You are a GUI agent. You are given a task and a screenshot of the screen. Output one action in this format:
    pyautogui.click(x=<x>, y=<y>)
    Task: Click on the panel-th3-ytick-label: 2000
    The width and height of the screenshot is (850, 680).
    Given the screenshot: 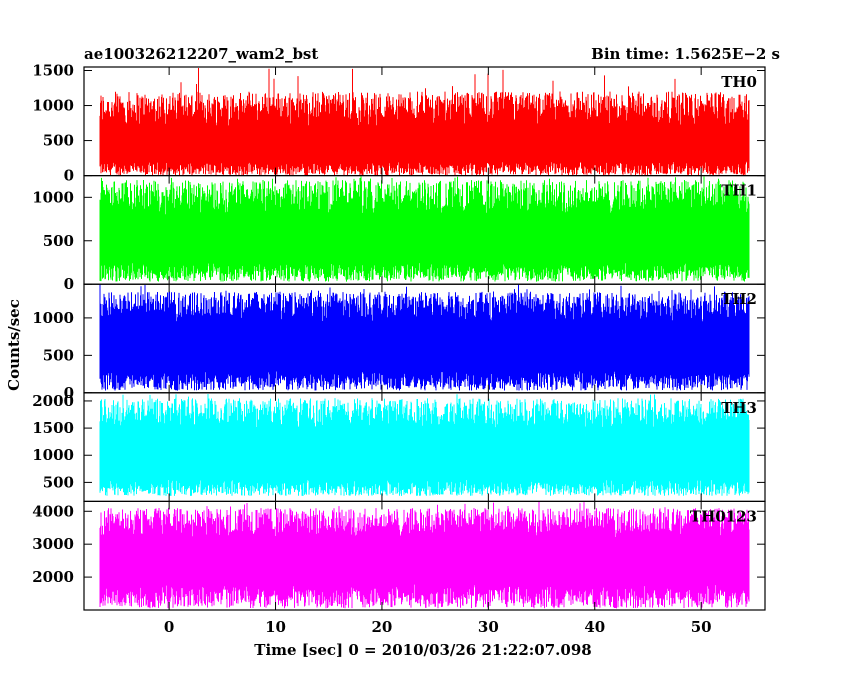 What is the action you would take?
    pyautogui.click(x=53, y=401)
    